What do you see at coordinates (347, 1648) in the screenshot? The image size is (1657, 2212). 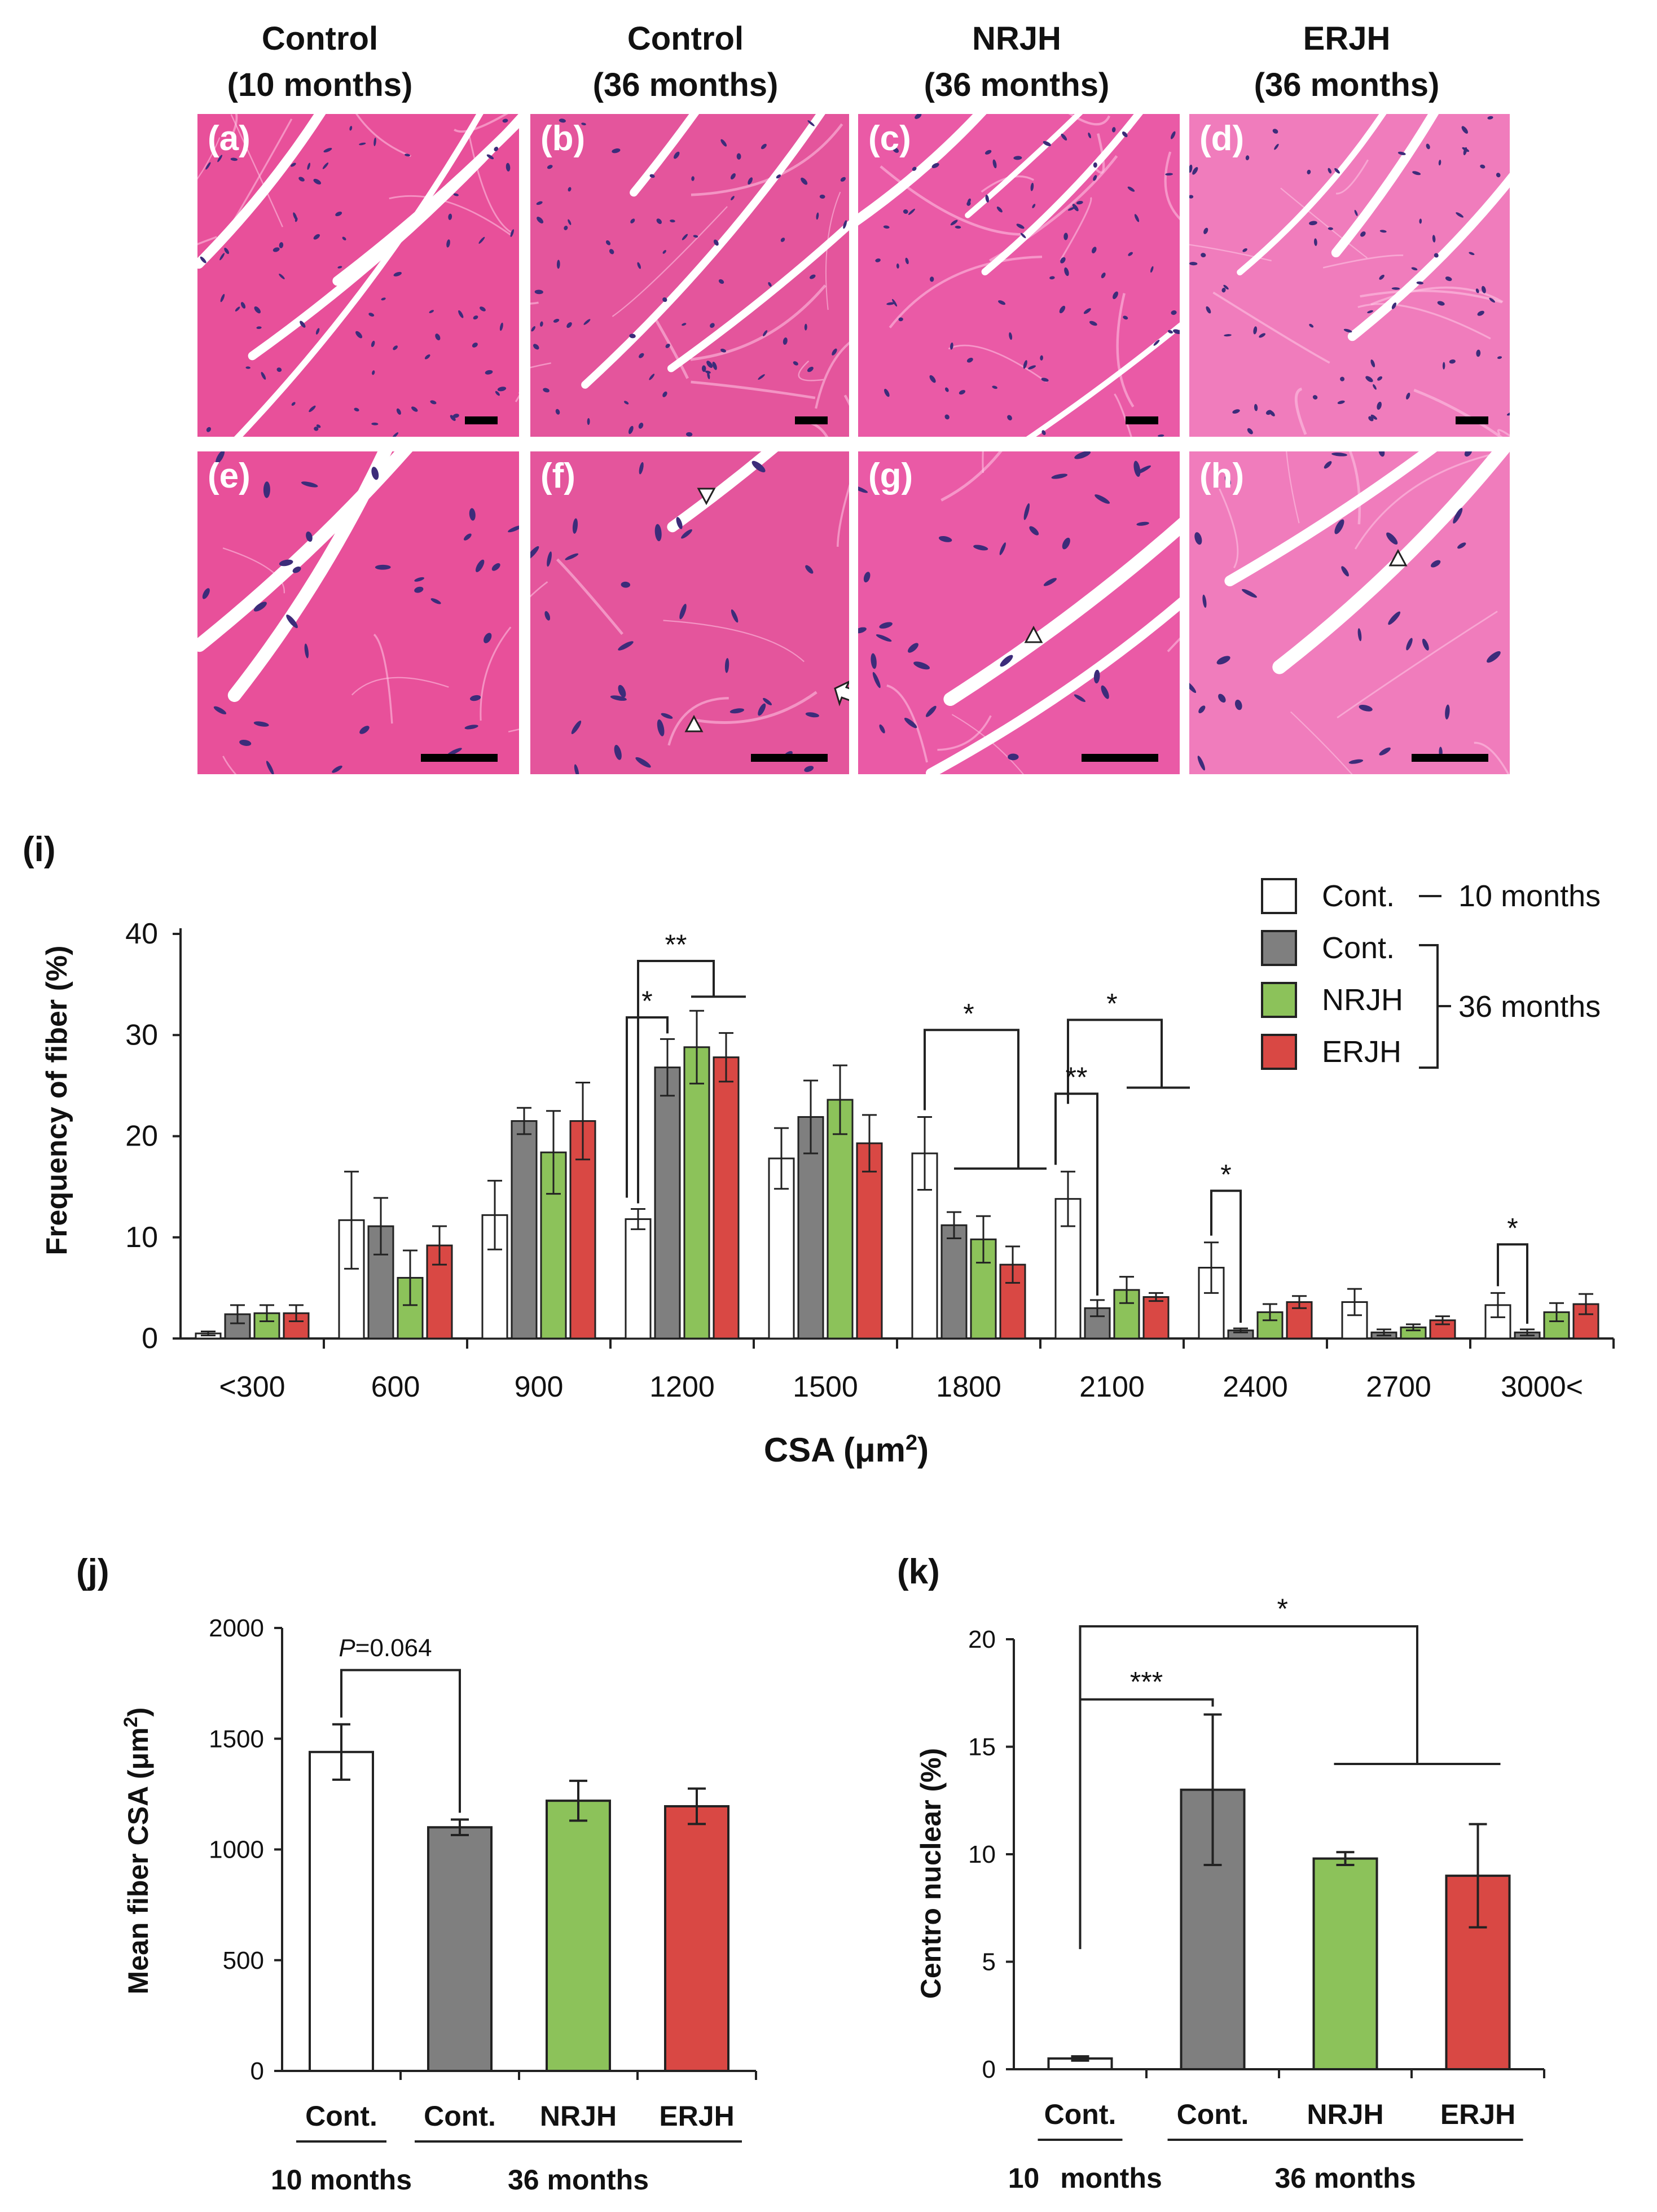 I see `p-value-p: P` at bounding box center [347, 1648].